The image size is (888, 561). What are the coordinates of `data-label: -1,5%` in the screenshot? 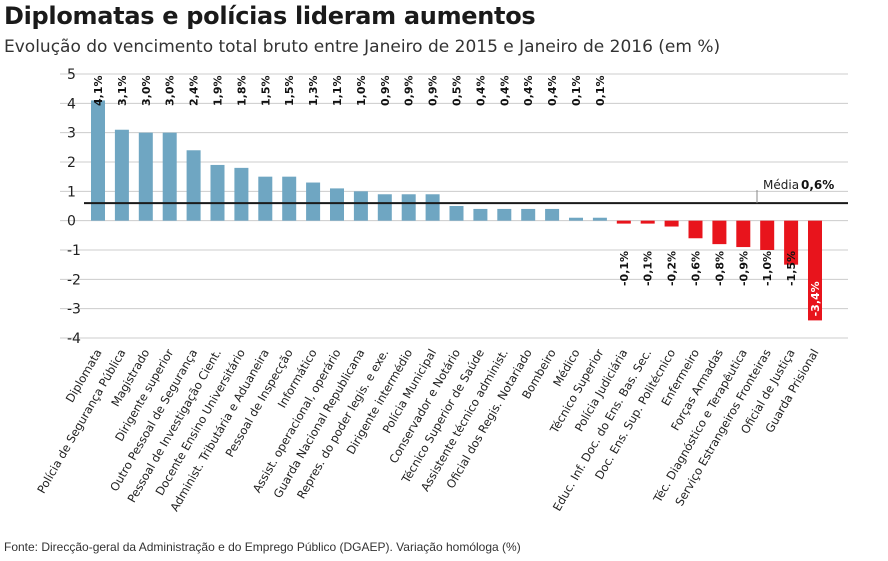 It's located at (791, 268).